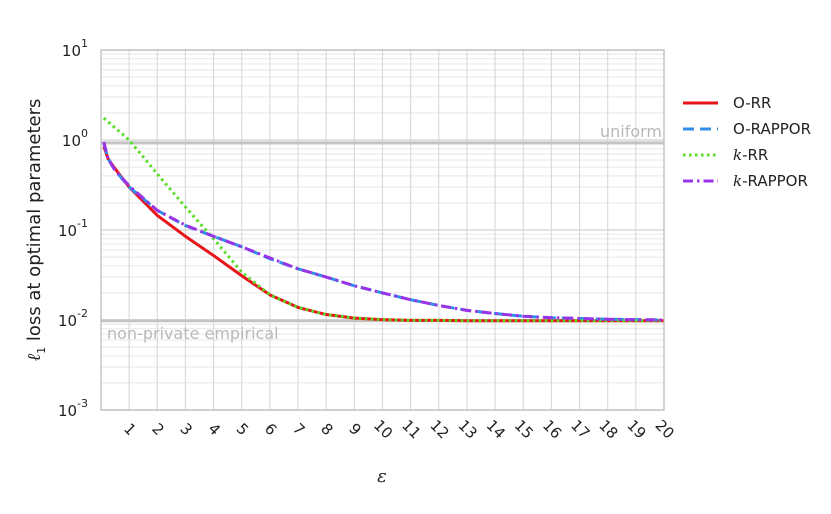  Describe the element at coordinates (496, 429) in the screenshot. I see `x-tick-label: 14` at that location.